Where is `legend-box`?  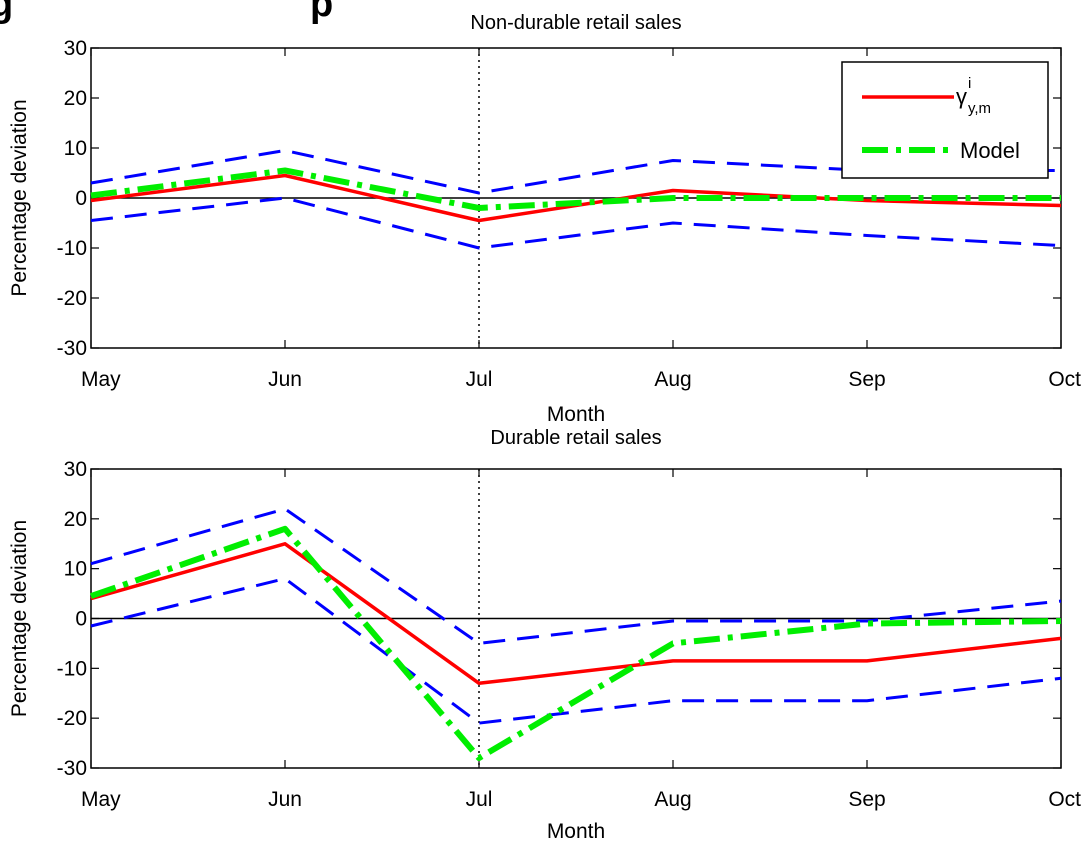 legend-box is located at coordinates (945, 120).